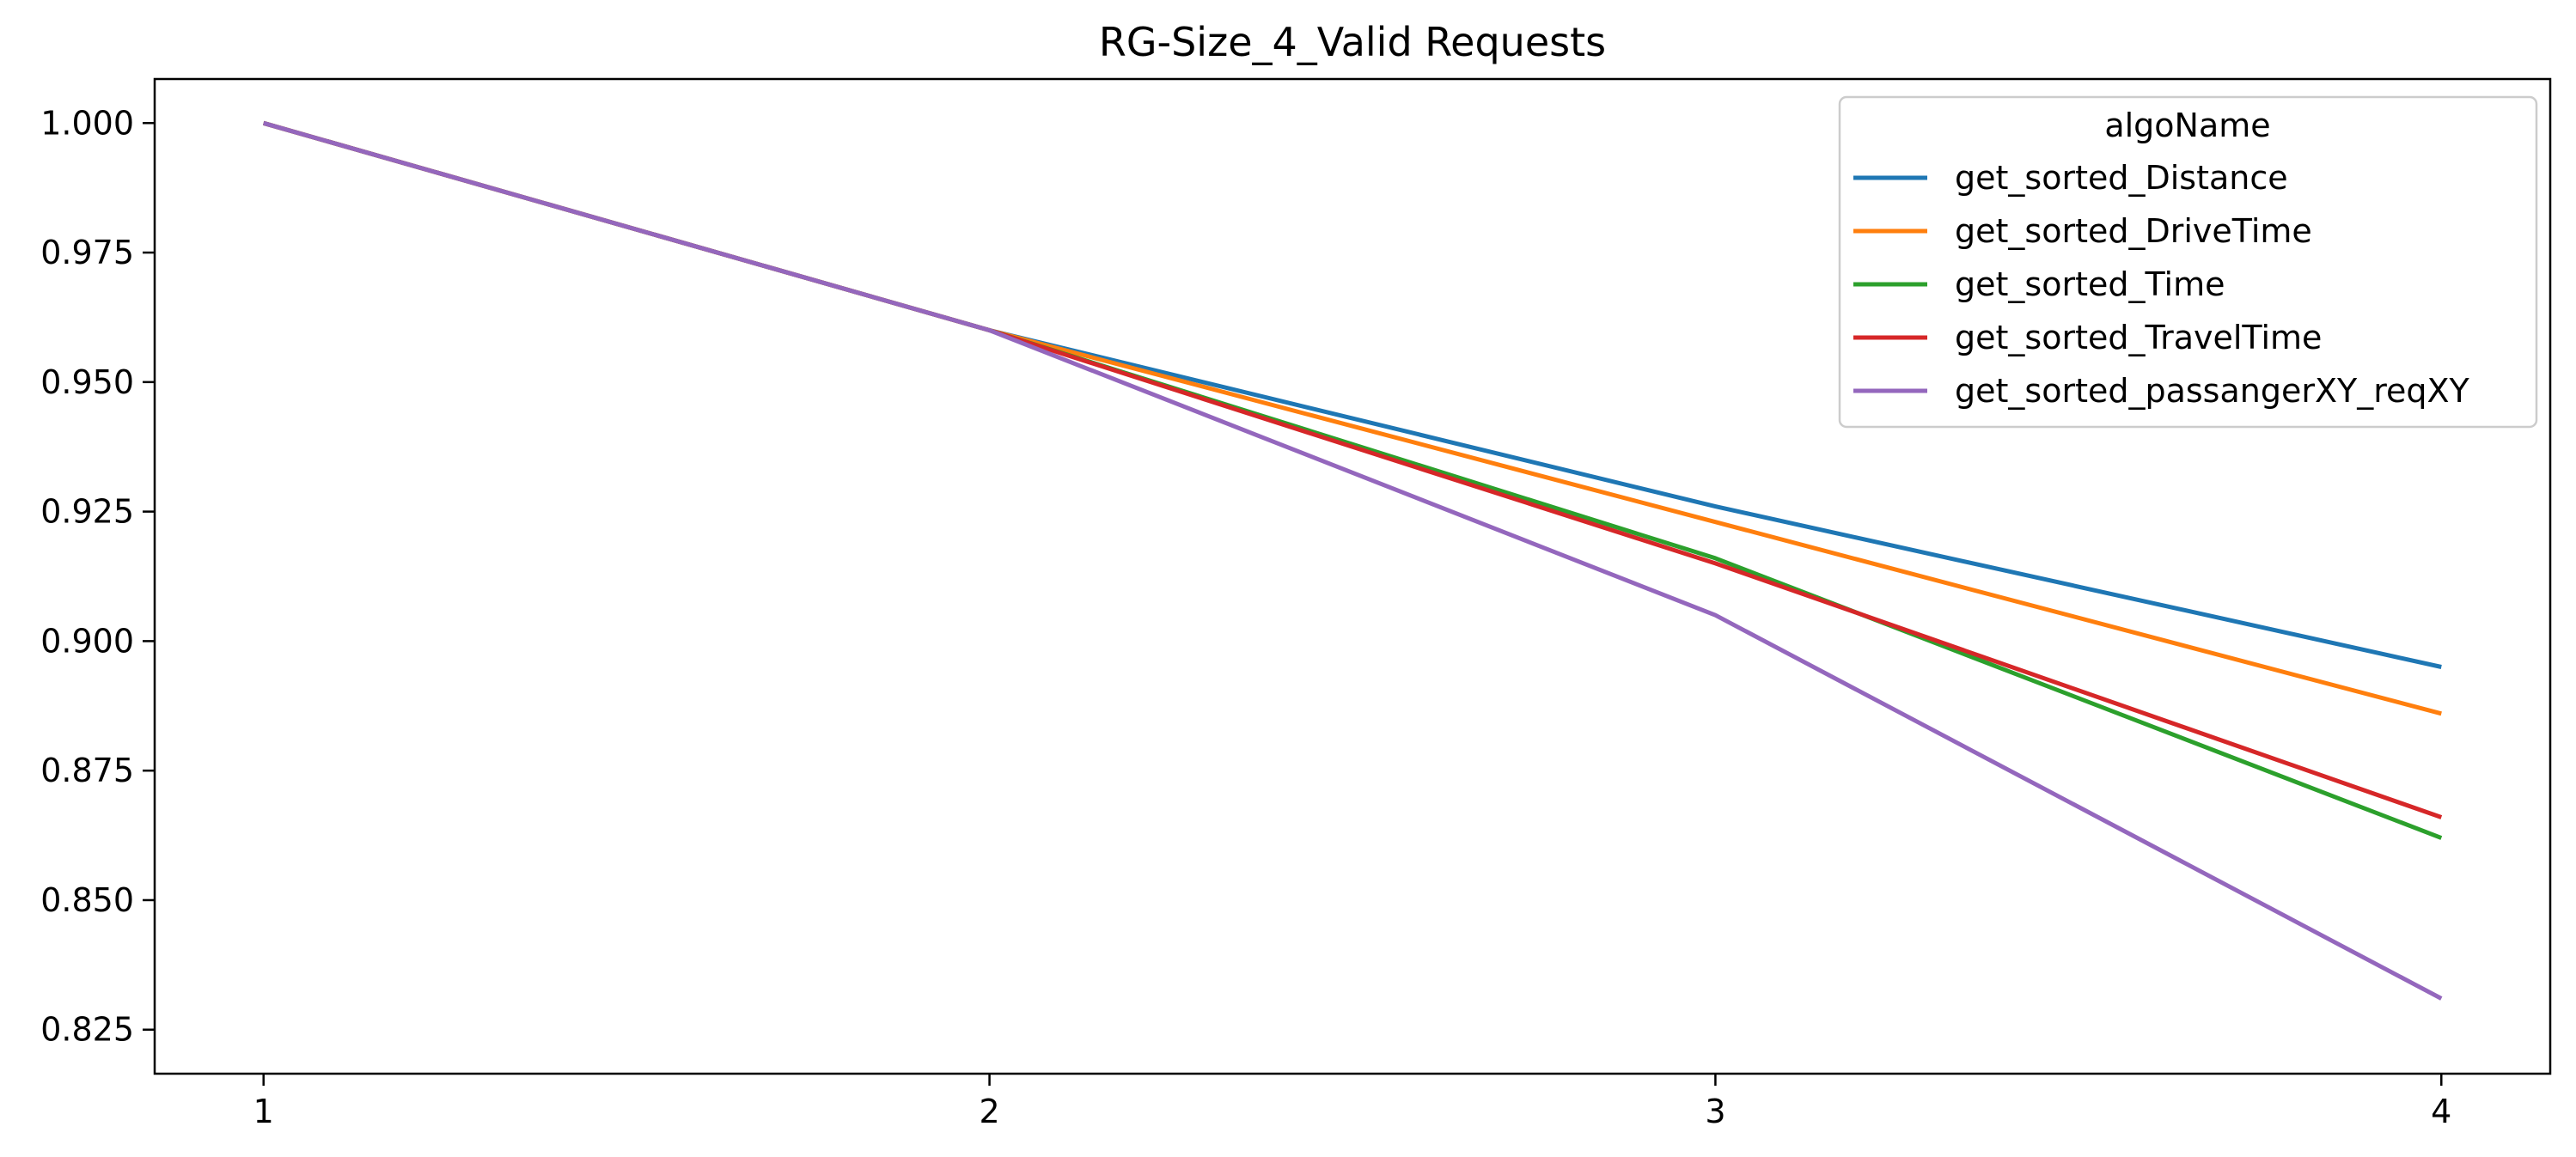 This screenshot has width=2576, height=1157. What do you see at coordinates (87, 512) in the screenshot?
I see `y-tick-label: 0.925` at bounding box center [87, 512].